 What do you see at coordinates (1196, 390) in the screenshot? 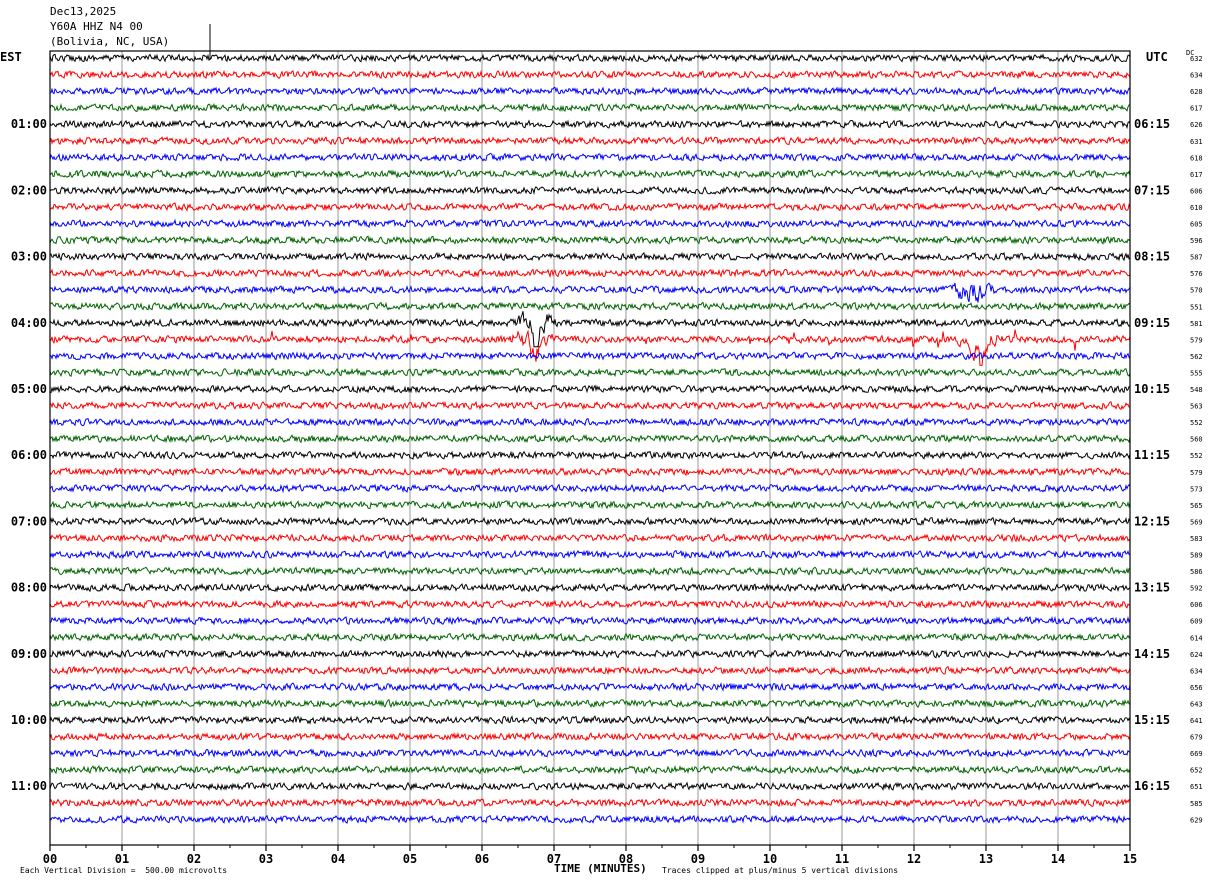
I see `dc-offset-label: 548` at bounding box center [1196, 390].